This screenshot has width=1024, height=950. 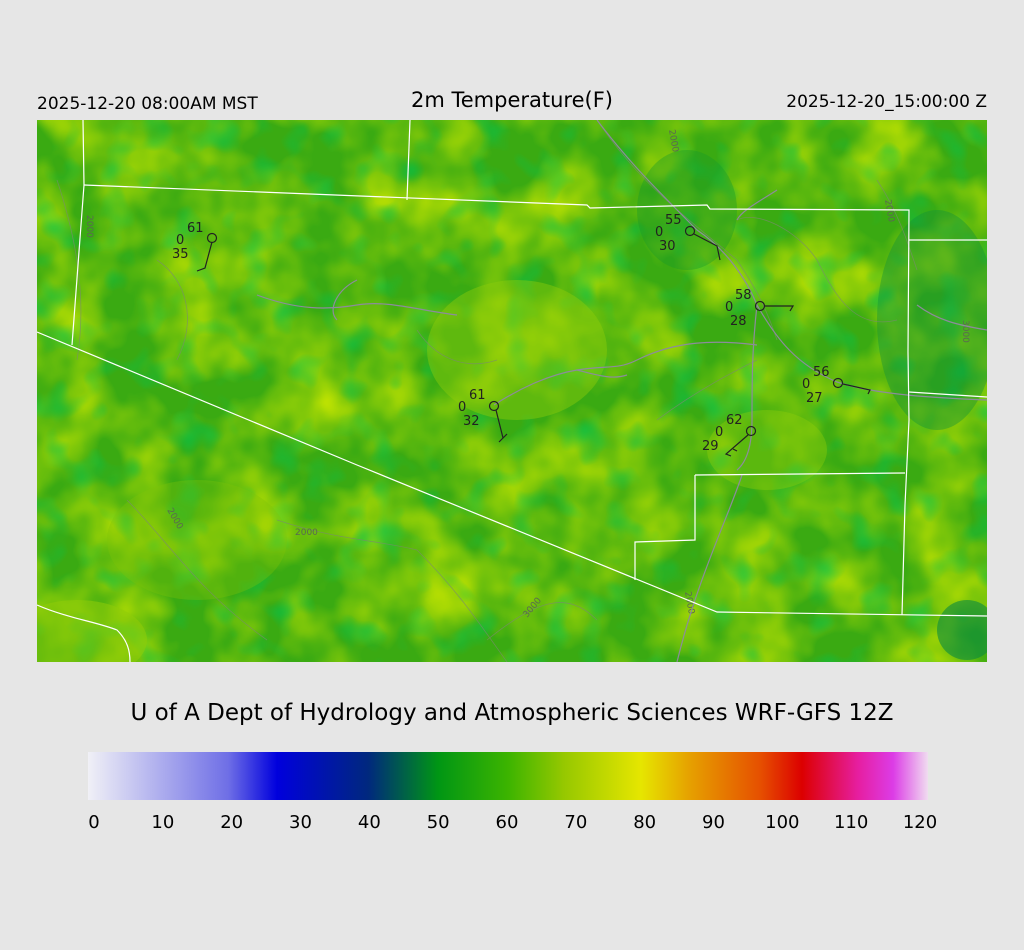 I want to click on station-plot: 61 0 35, so click(x=195, y=246).